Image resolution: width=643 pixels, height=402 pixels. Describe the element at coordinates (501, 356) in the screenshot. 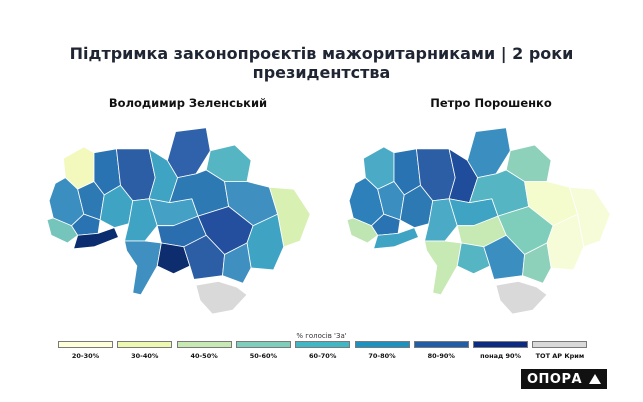

I see `legend-label: понад 90%` at that location.